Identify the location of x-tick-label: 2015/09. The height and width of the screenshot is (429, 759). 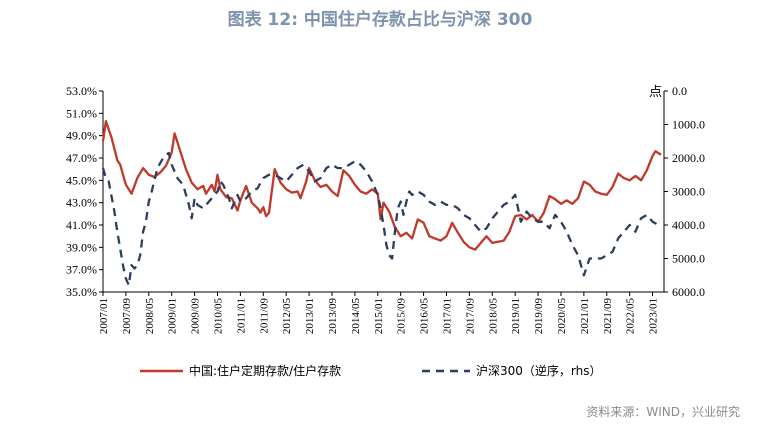
(402, 316).